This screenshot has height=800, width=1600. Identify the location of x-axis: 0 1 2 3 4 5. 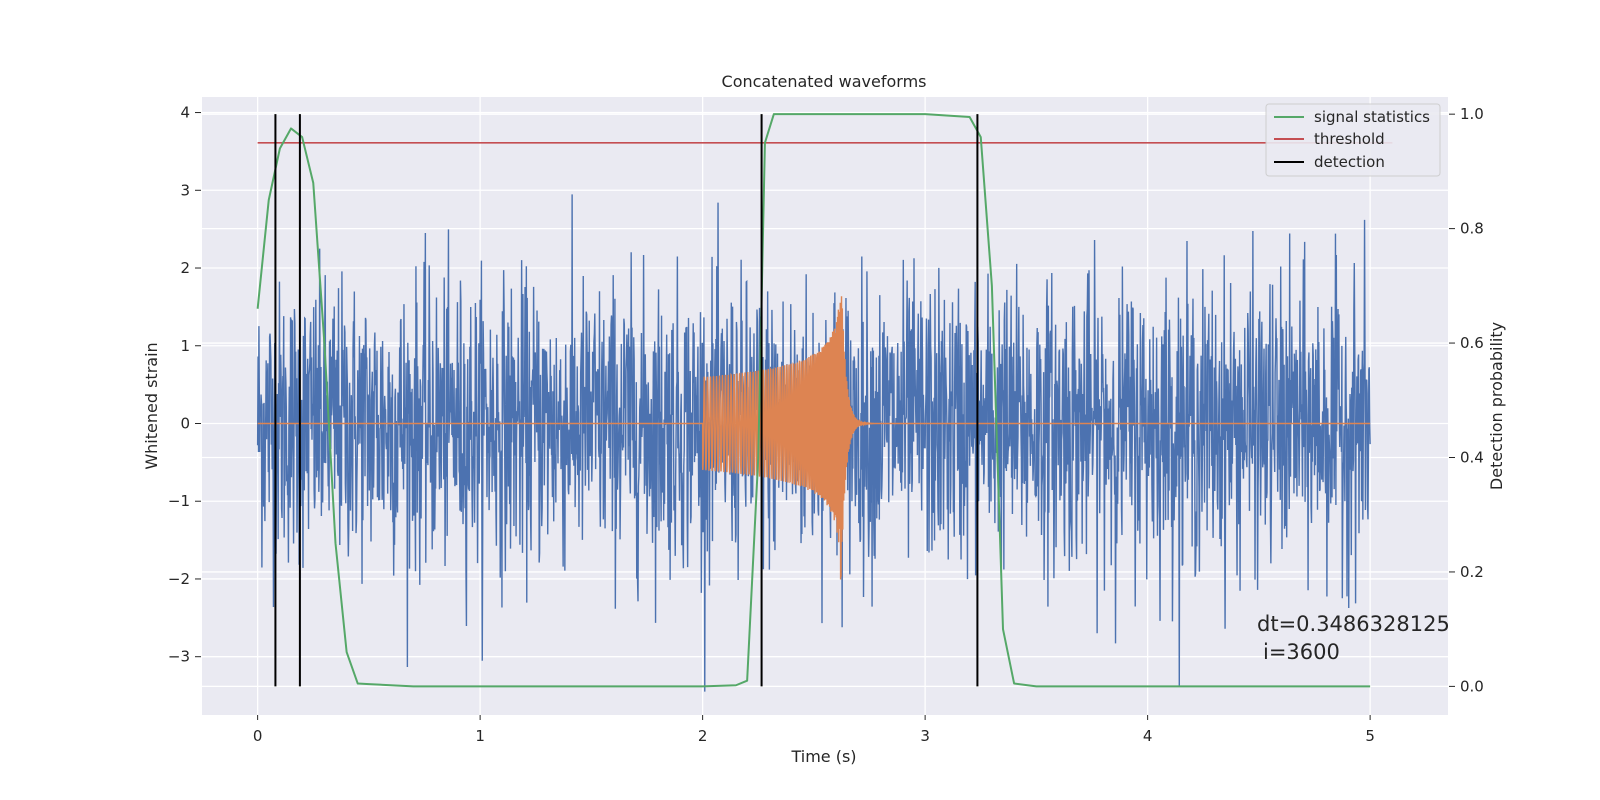
(814, 730).